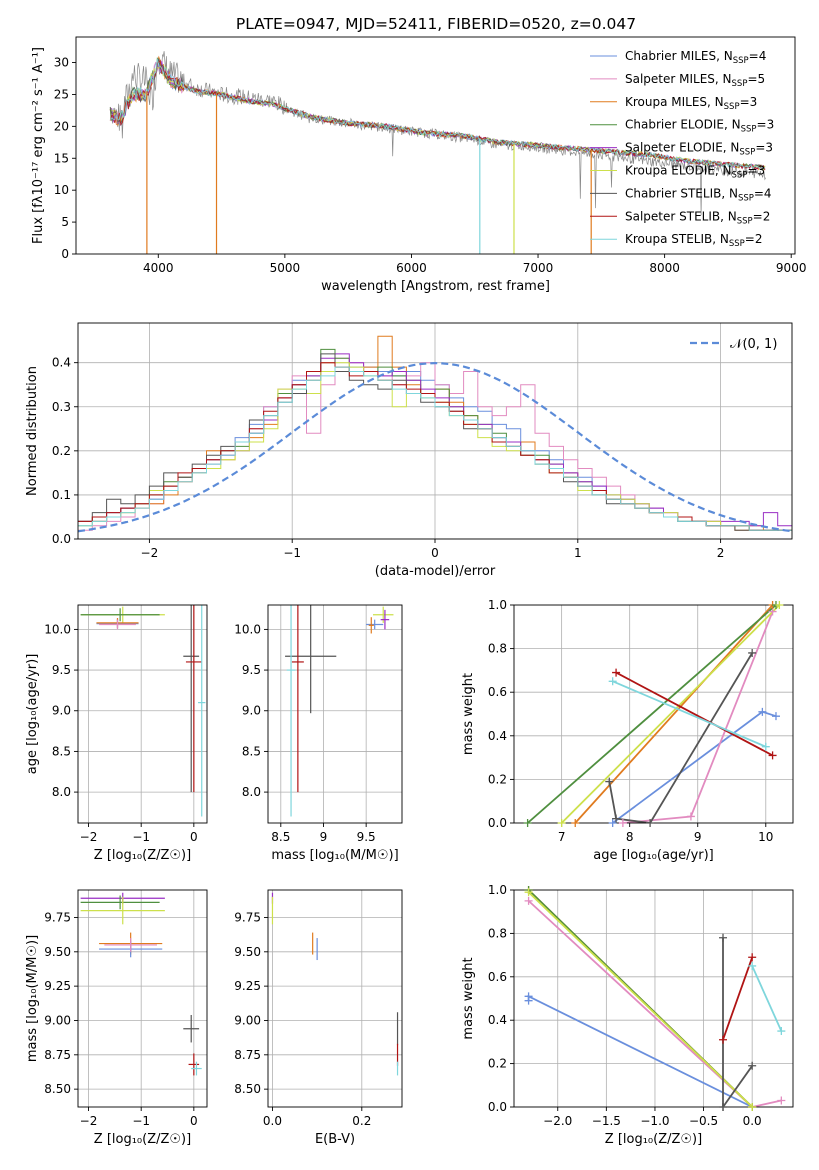 This screenshot has height=1170, width=819. What do you see at coordinates (528, 900) in the screenshot?
I see `weight-marker-salpeter-miles` at bounding box center [528, 900].